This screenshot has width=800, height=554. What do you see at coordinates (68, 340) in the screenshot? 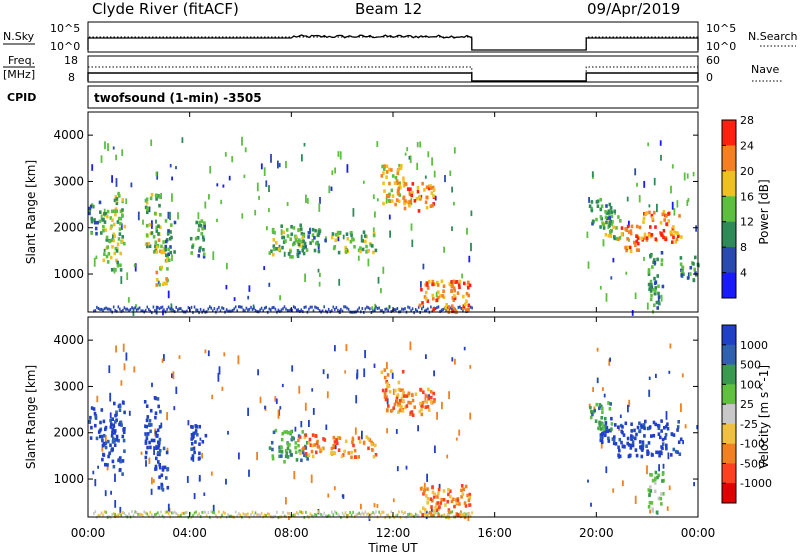
I see `y-tick-label: 4000` at bounding box center [68, 340].